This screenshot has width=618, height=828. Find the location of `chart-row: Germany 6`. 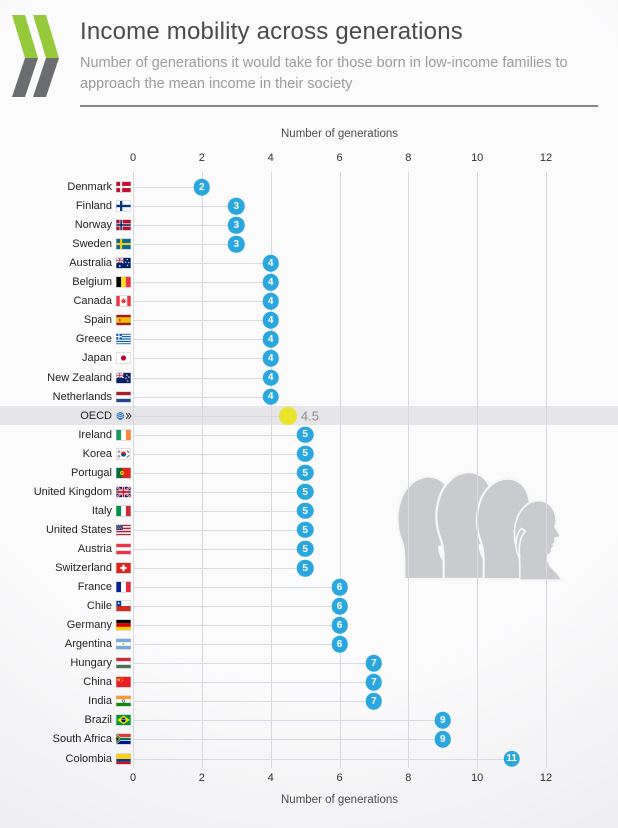

chart-row: Germany 6 is located at coordinates (309, 625).